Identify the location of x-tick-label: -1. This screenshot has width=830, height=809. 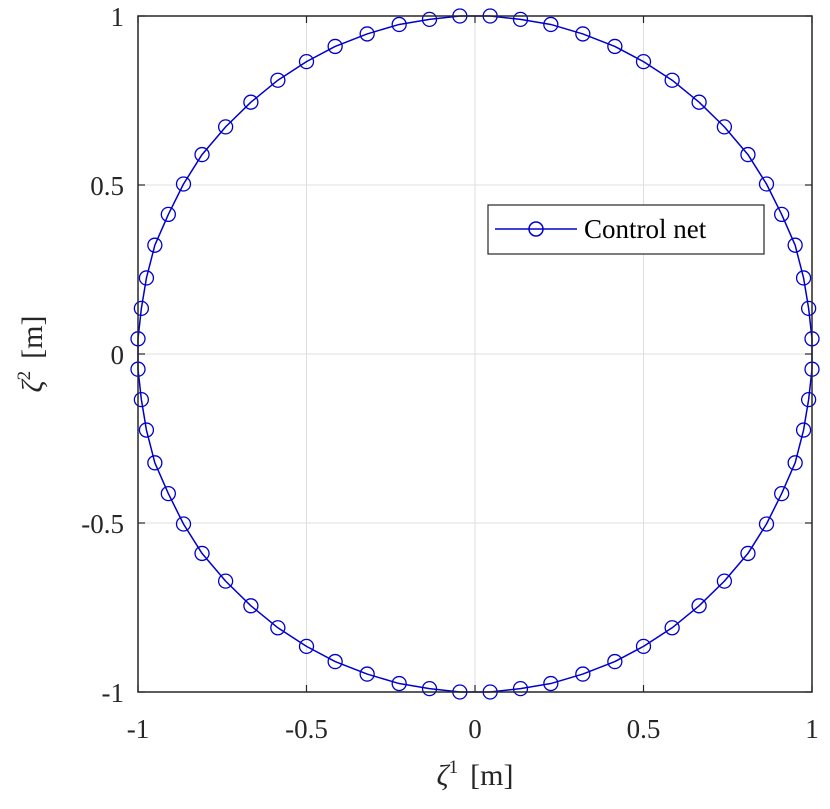
(138, 729).